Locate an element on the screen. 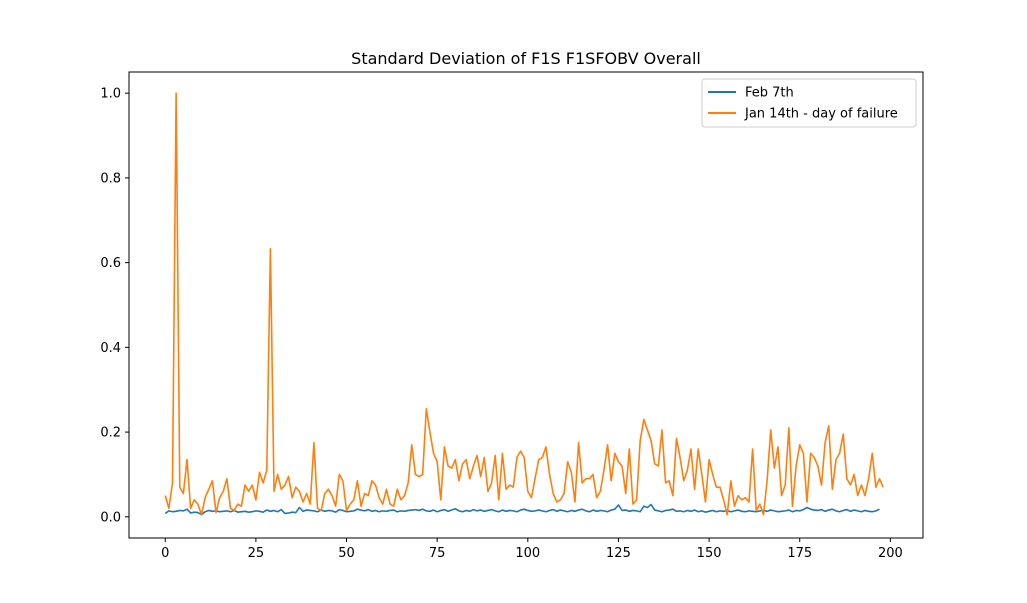  x-tick-label: 175 is located at coordinates (799, 553).